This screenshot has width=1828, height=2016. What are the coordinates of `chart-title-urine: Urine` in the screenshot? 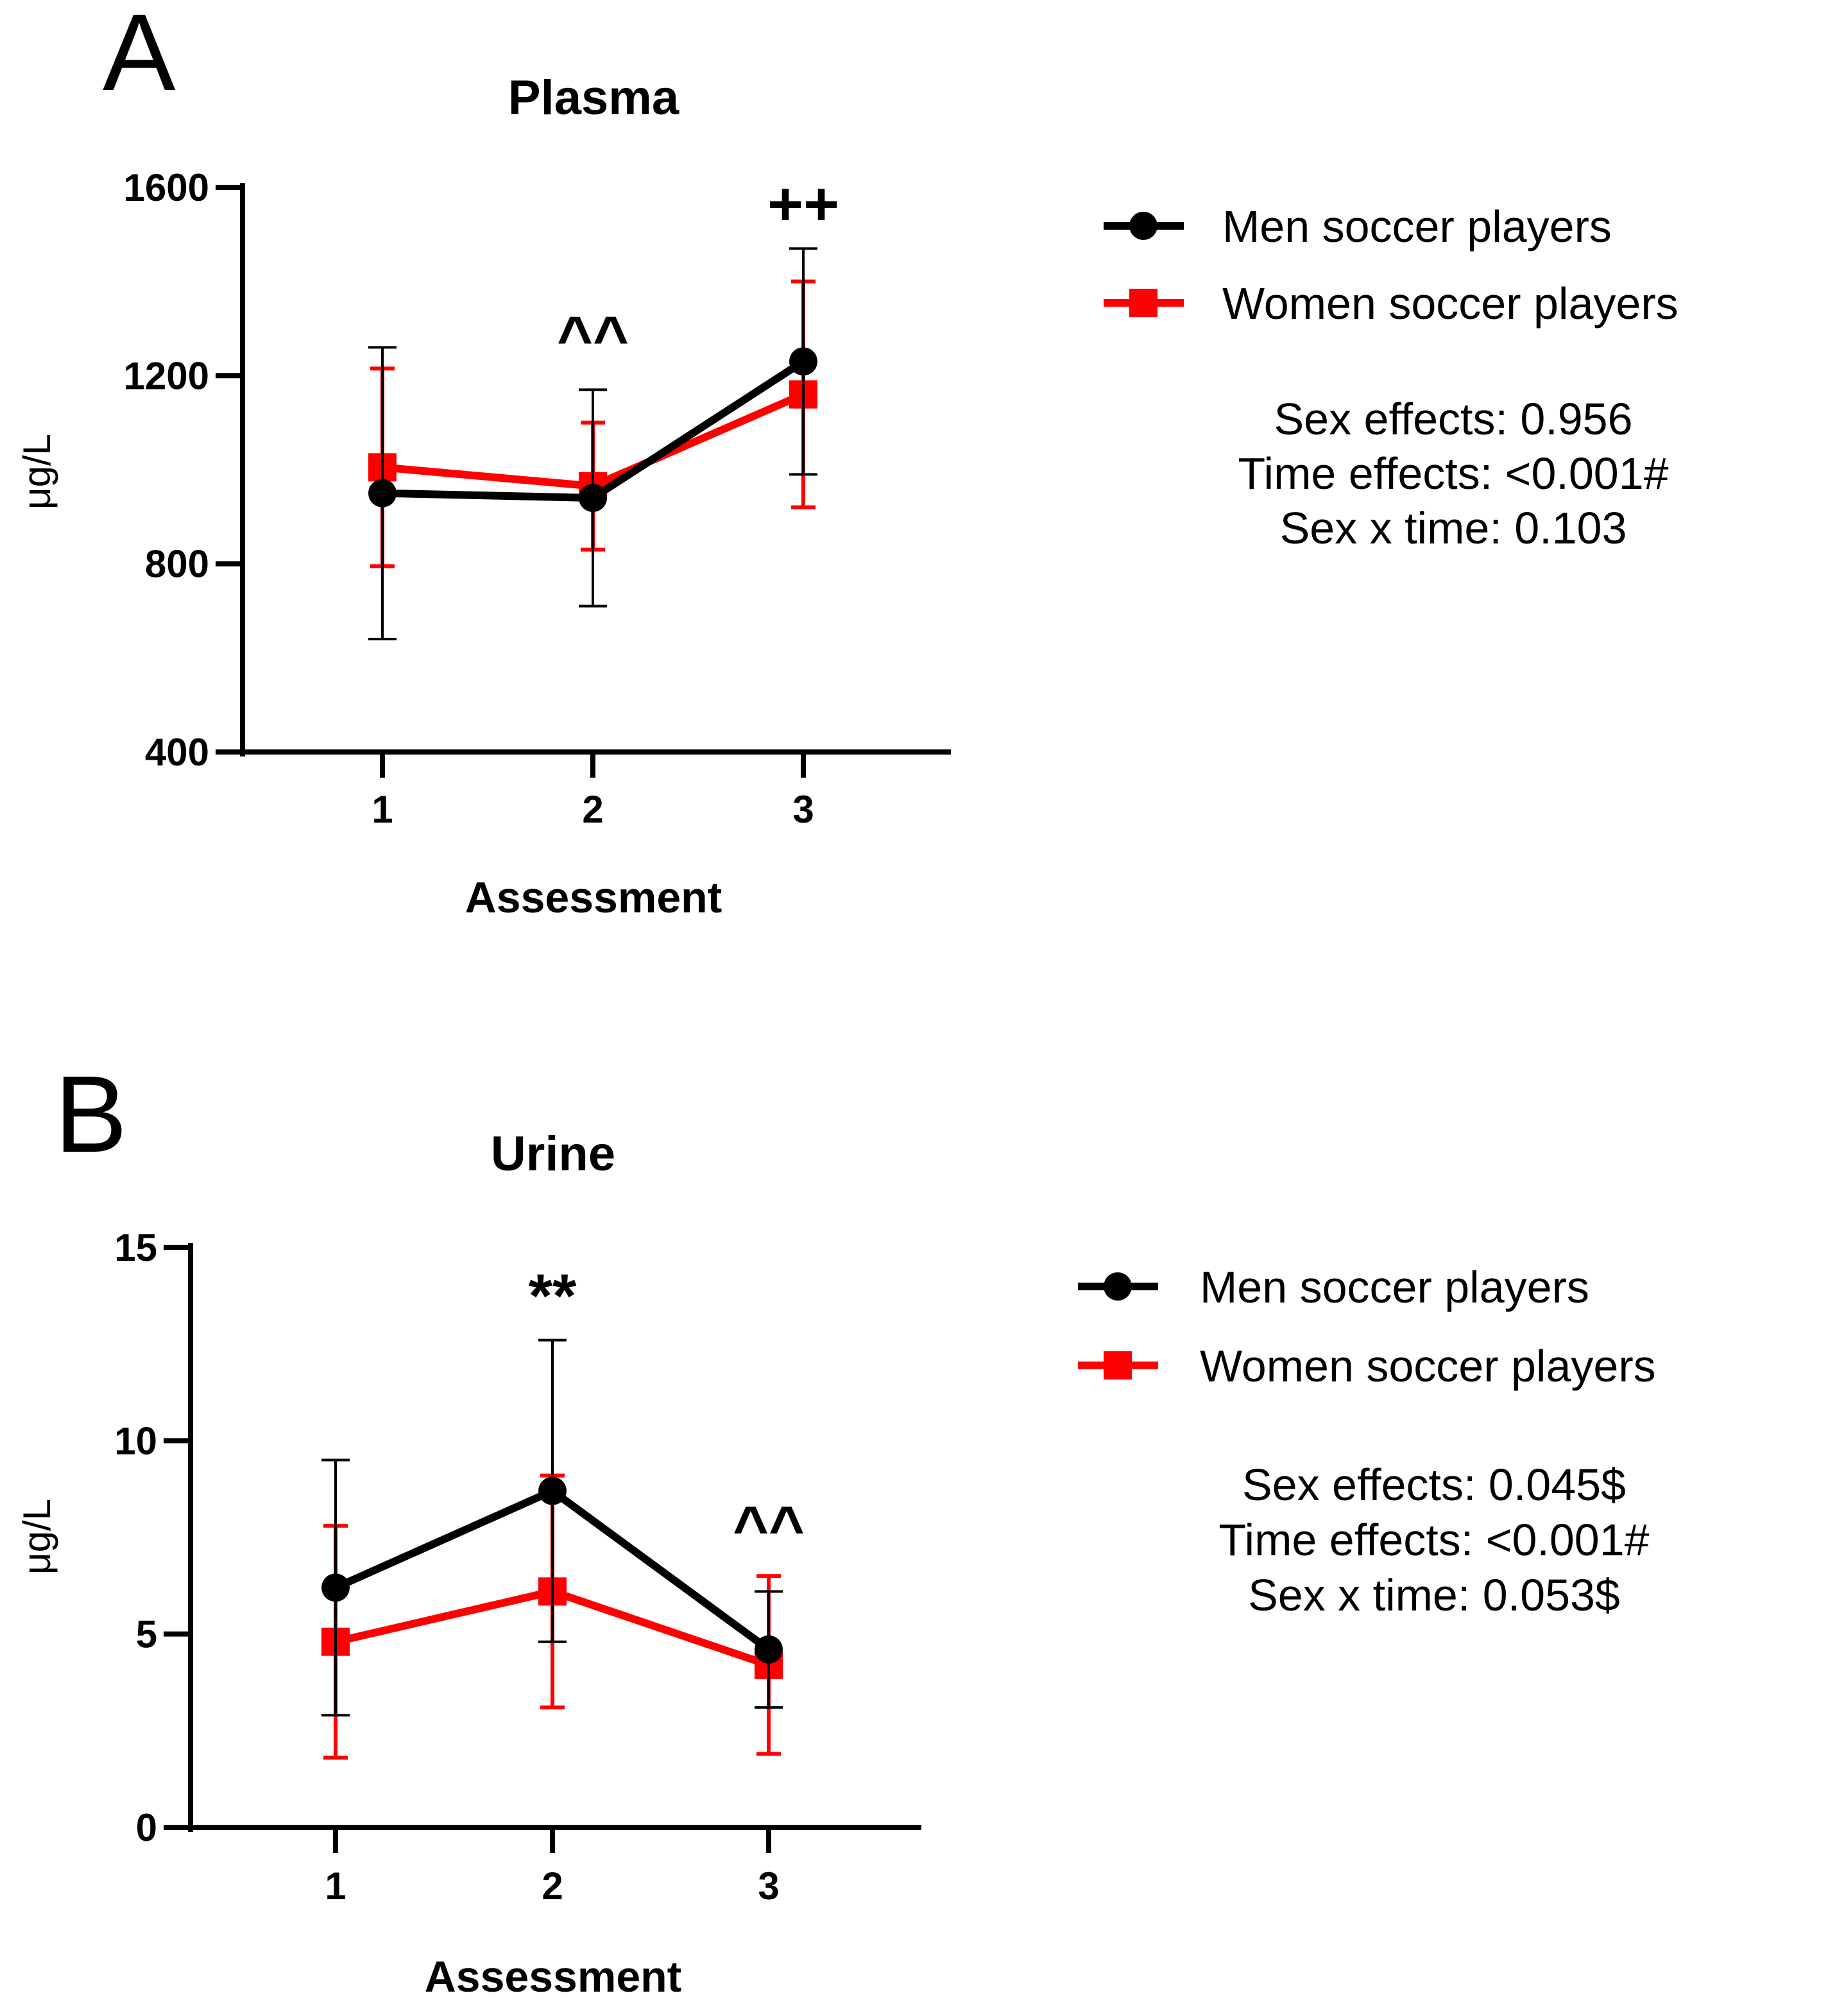 It's located at (553, 1154).